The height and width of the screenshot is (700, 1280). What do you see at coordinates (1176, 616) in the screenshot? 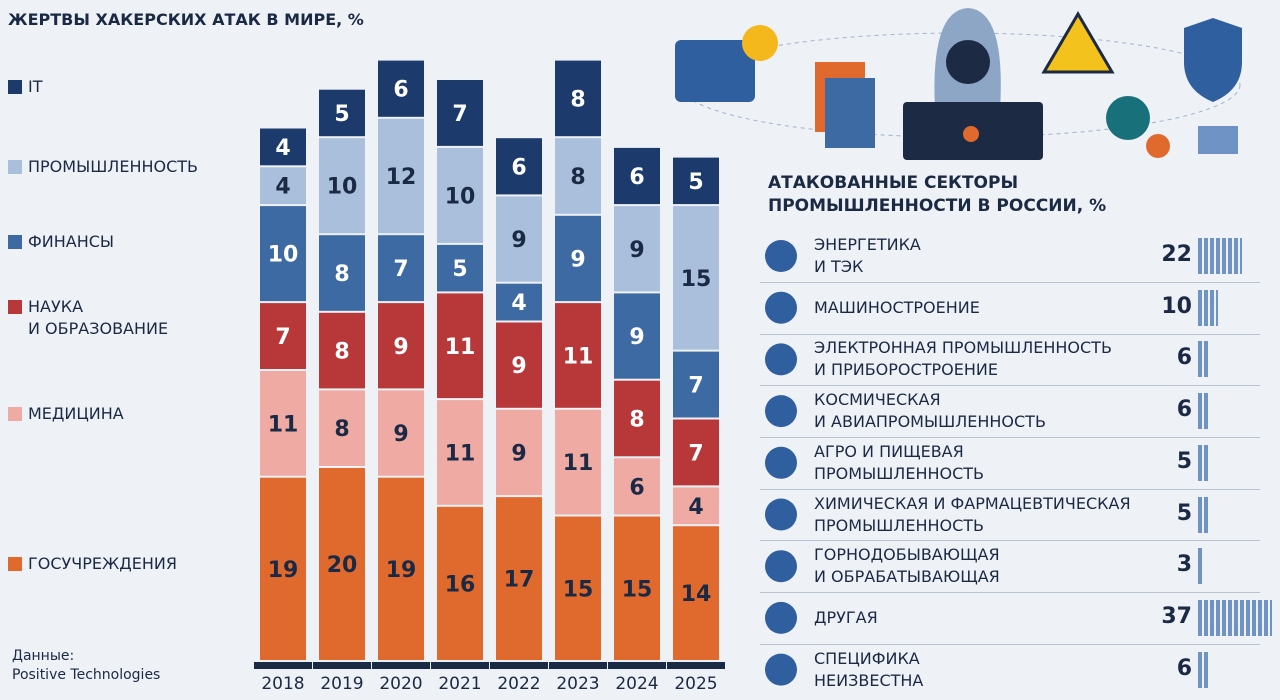
I see `data-label: 37` at bounding box center [1176, 616].